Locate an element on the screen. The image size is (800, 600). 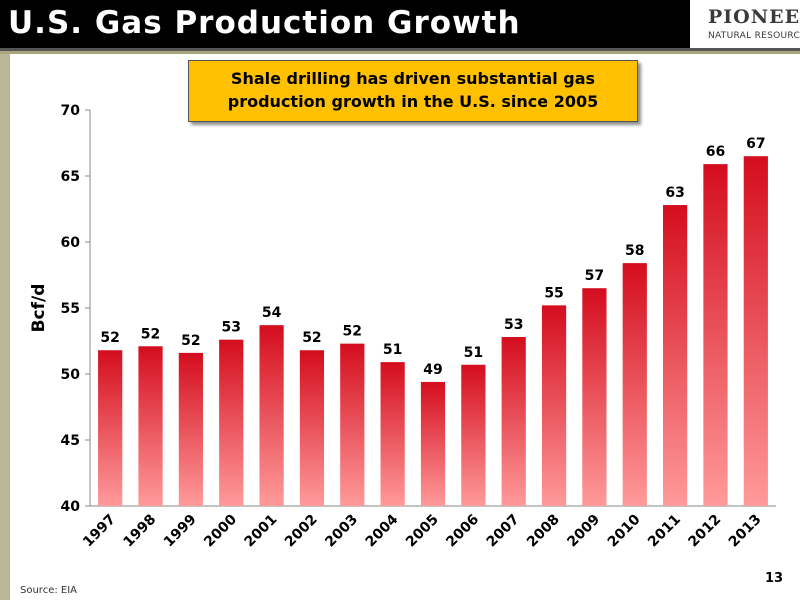
bar-2010 is located at coordinates (634, 384).